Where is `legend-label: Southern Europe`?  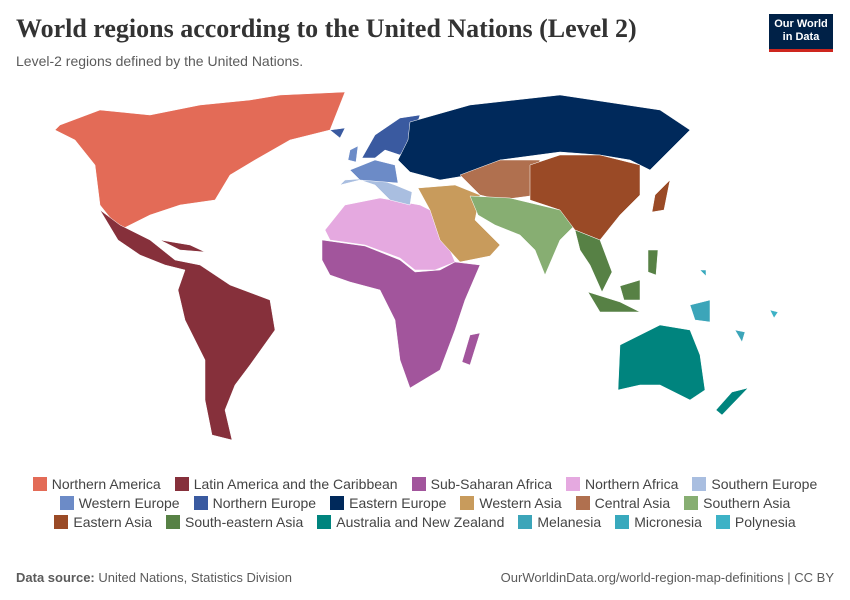
legend-label: Southern Europe is located at coordinates (764, 483).